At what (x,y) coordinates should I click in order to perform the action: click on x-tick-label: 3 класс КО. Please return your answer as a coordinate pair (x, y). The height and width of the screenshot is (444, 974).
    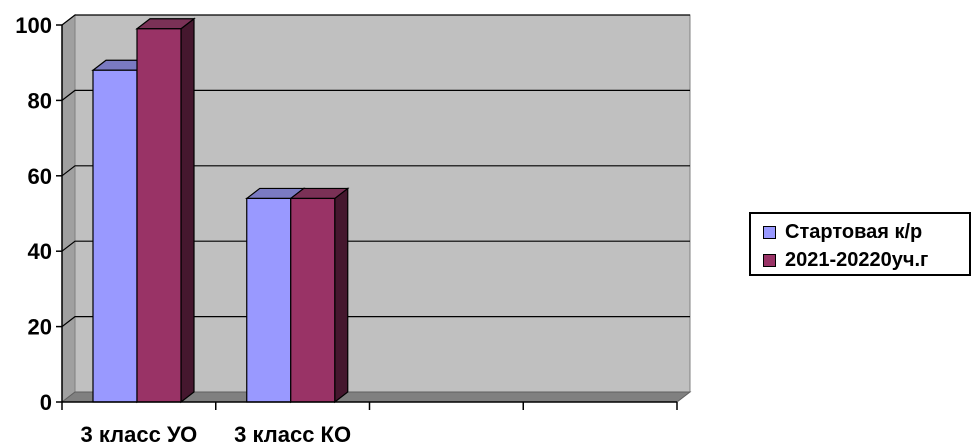
    Looking at the image, I should click on (292, 433).